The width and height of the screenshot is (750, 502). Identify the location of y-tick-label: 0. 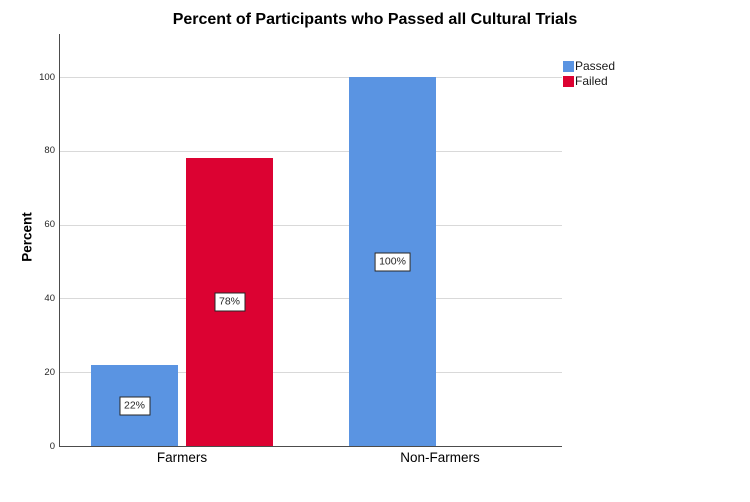
(52, 446).